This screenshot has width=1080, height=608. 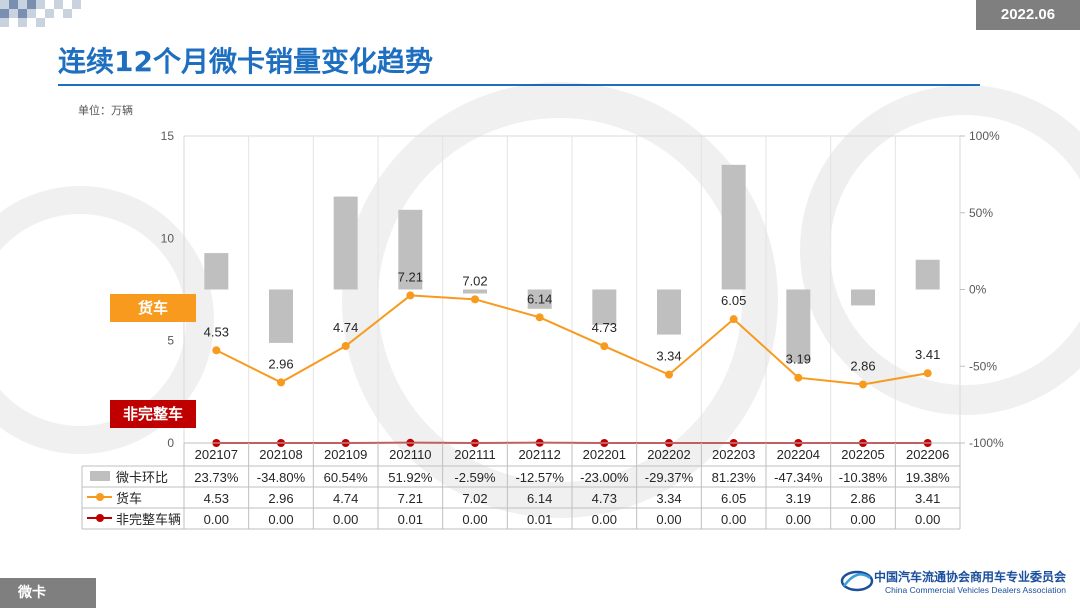 I want to click on corner-decoration, so click(x=40, y=13).